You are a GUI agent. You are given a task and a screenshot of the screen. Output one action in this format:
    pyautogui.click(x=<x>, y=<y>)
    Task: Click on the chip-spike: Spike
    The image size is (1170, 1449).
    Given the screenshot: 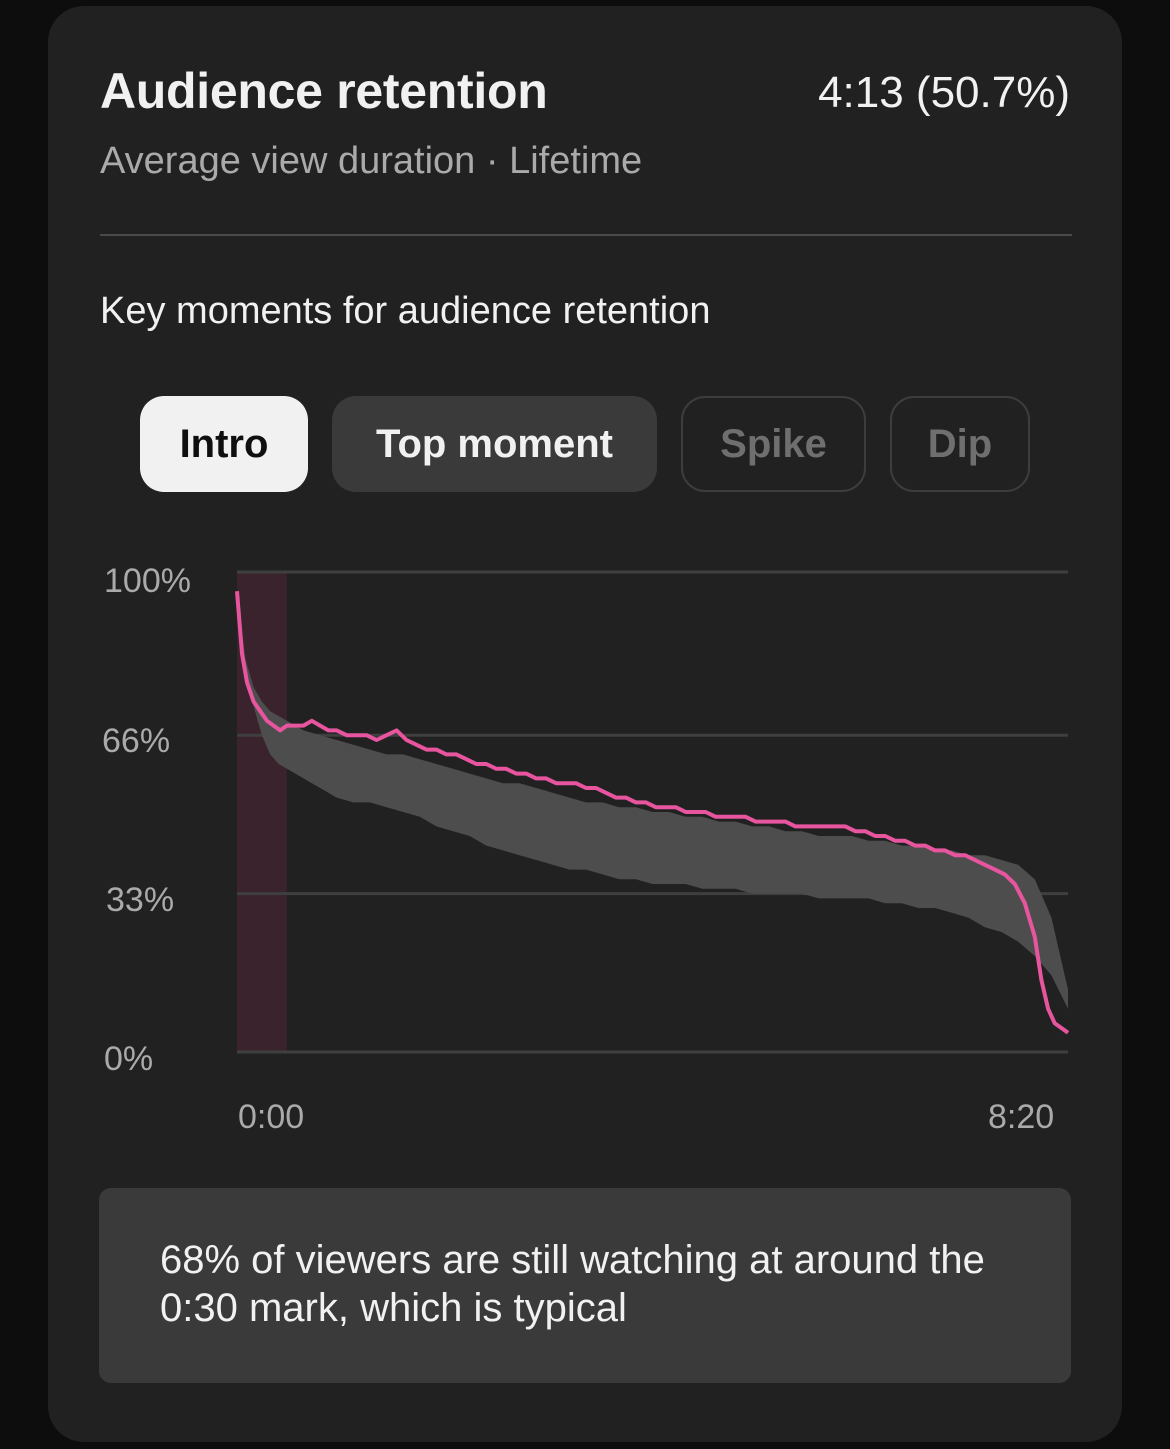 What is the action you would take?
    pyautogui.click(x=773, y=444)
    